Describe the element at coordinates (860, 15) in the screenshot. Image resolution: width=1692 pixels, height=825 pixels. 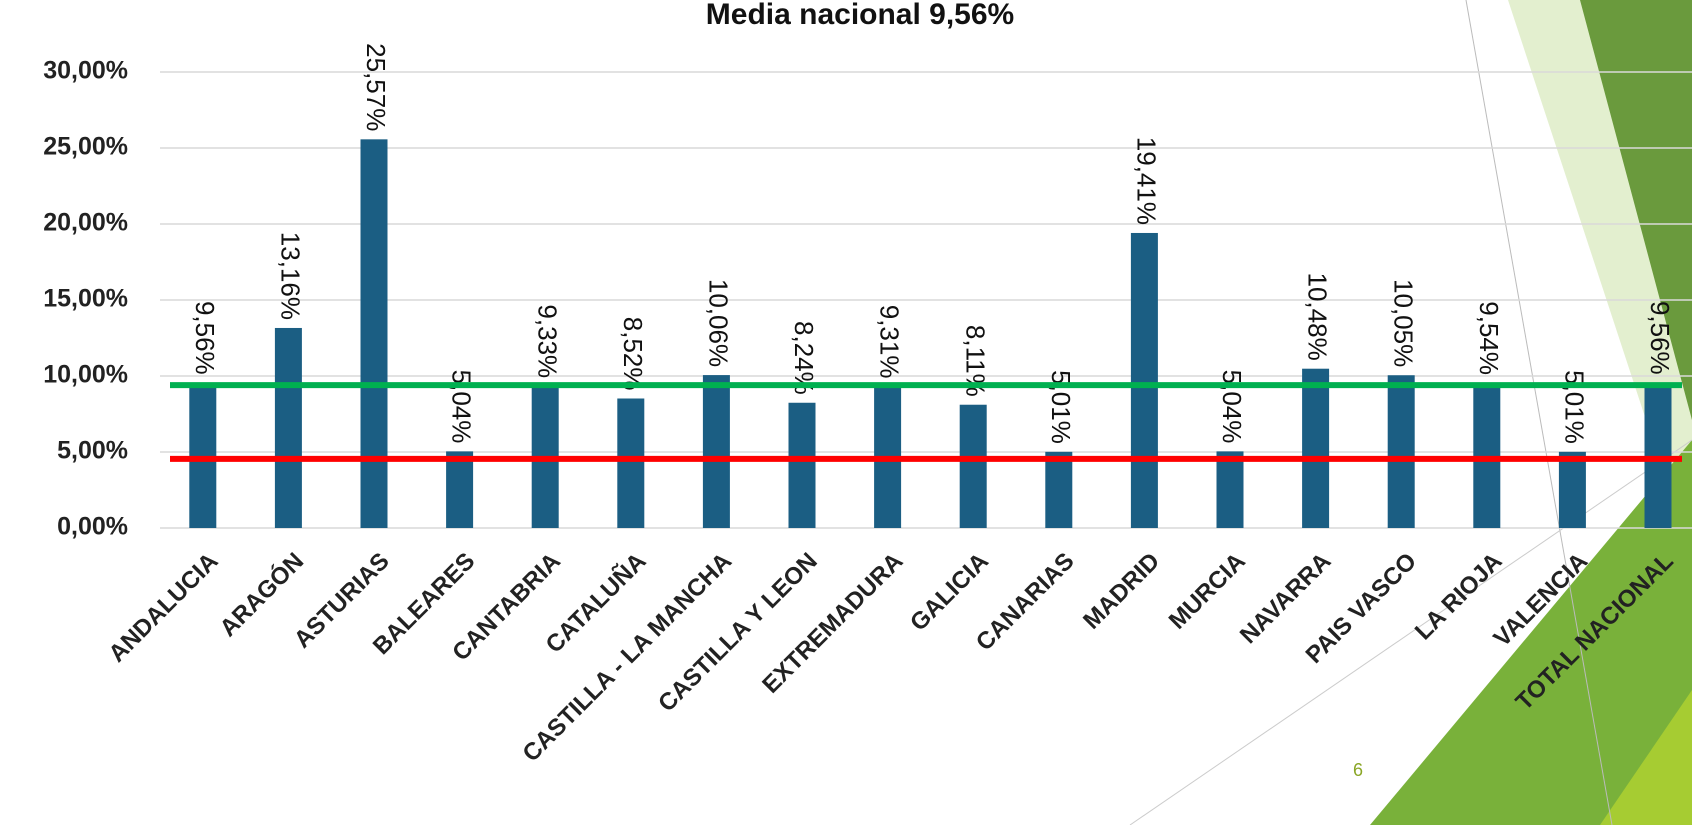
I see `chart-title: Media nacional 9,56%` at that location.